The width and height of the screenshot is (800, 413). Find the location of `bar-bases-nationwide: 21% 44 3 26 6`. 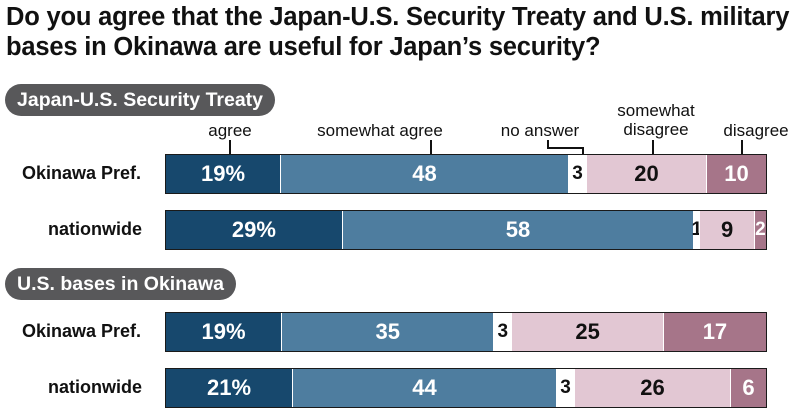

bar-bases-nationwide: 21% 44 3 26 6 is located at coordinates (466, 388).